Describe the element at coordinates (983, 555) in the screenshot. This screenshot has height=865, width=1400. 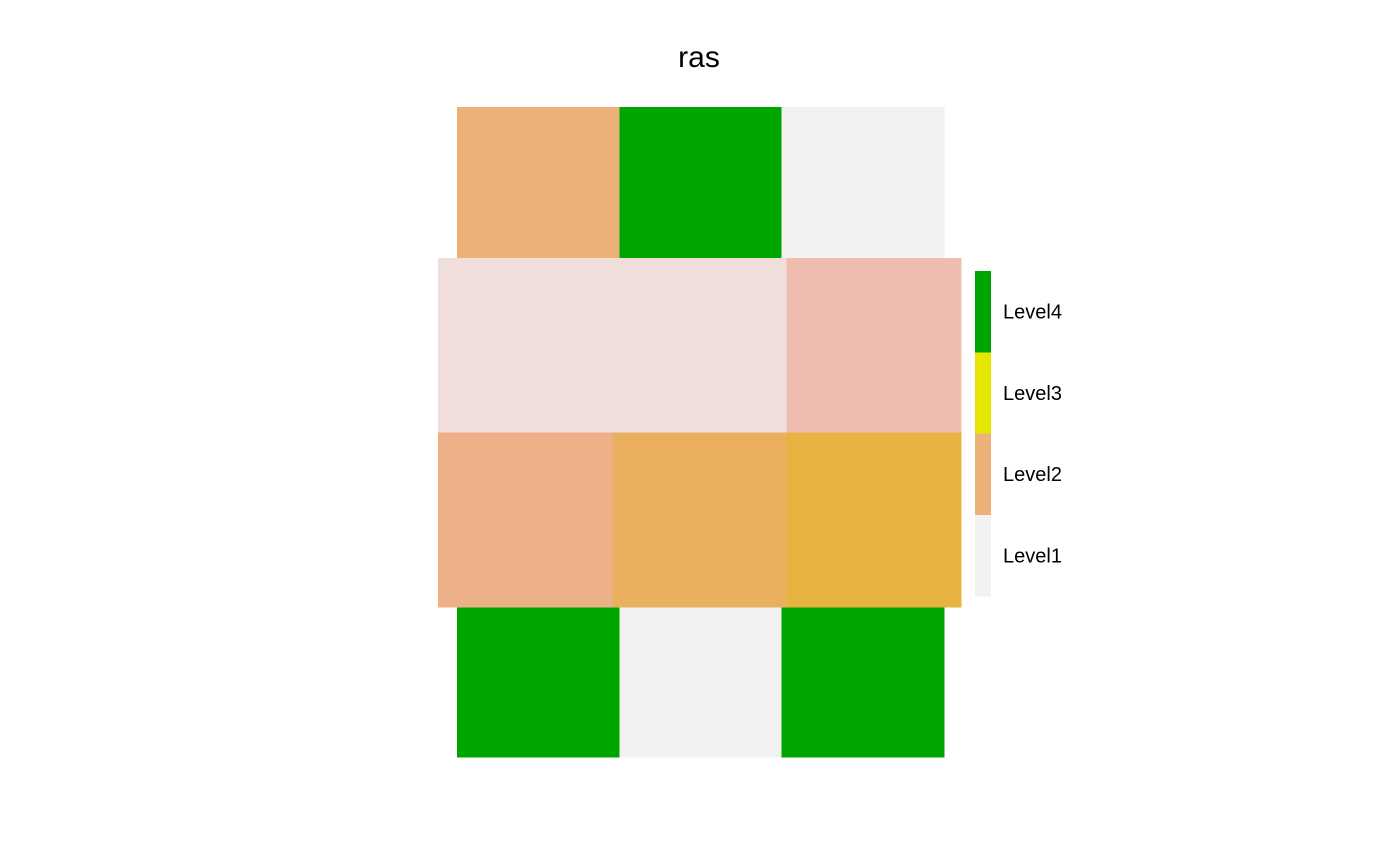
I see `legend-swatch-level1` at that location.